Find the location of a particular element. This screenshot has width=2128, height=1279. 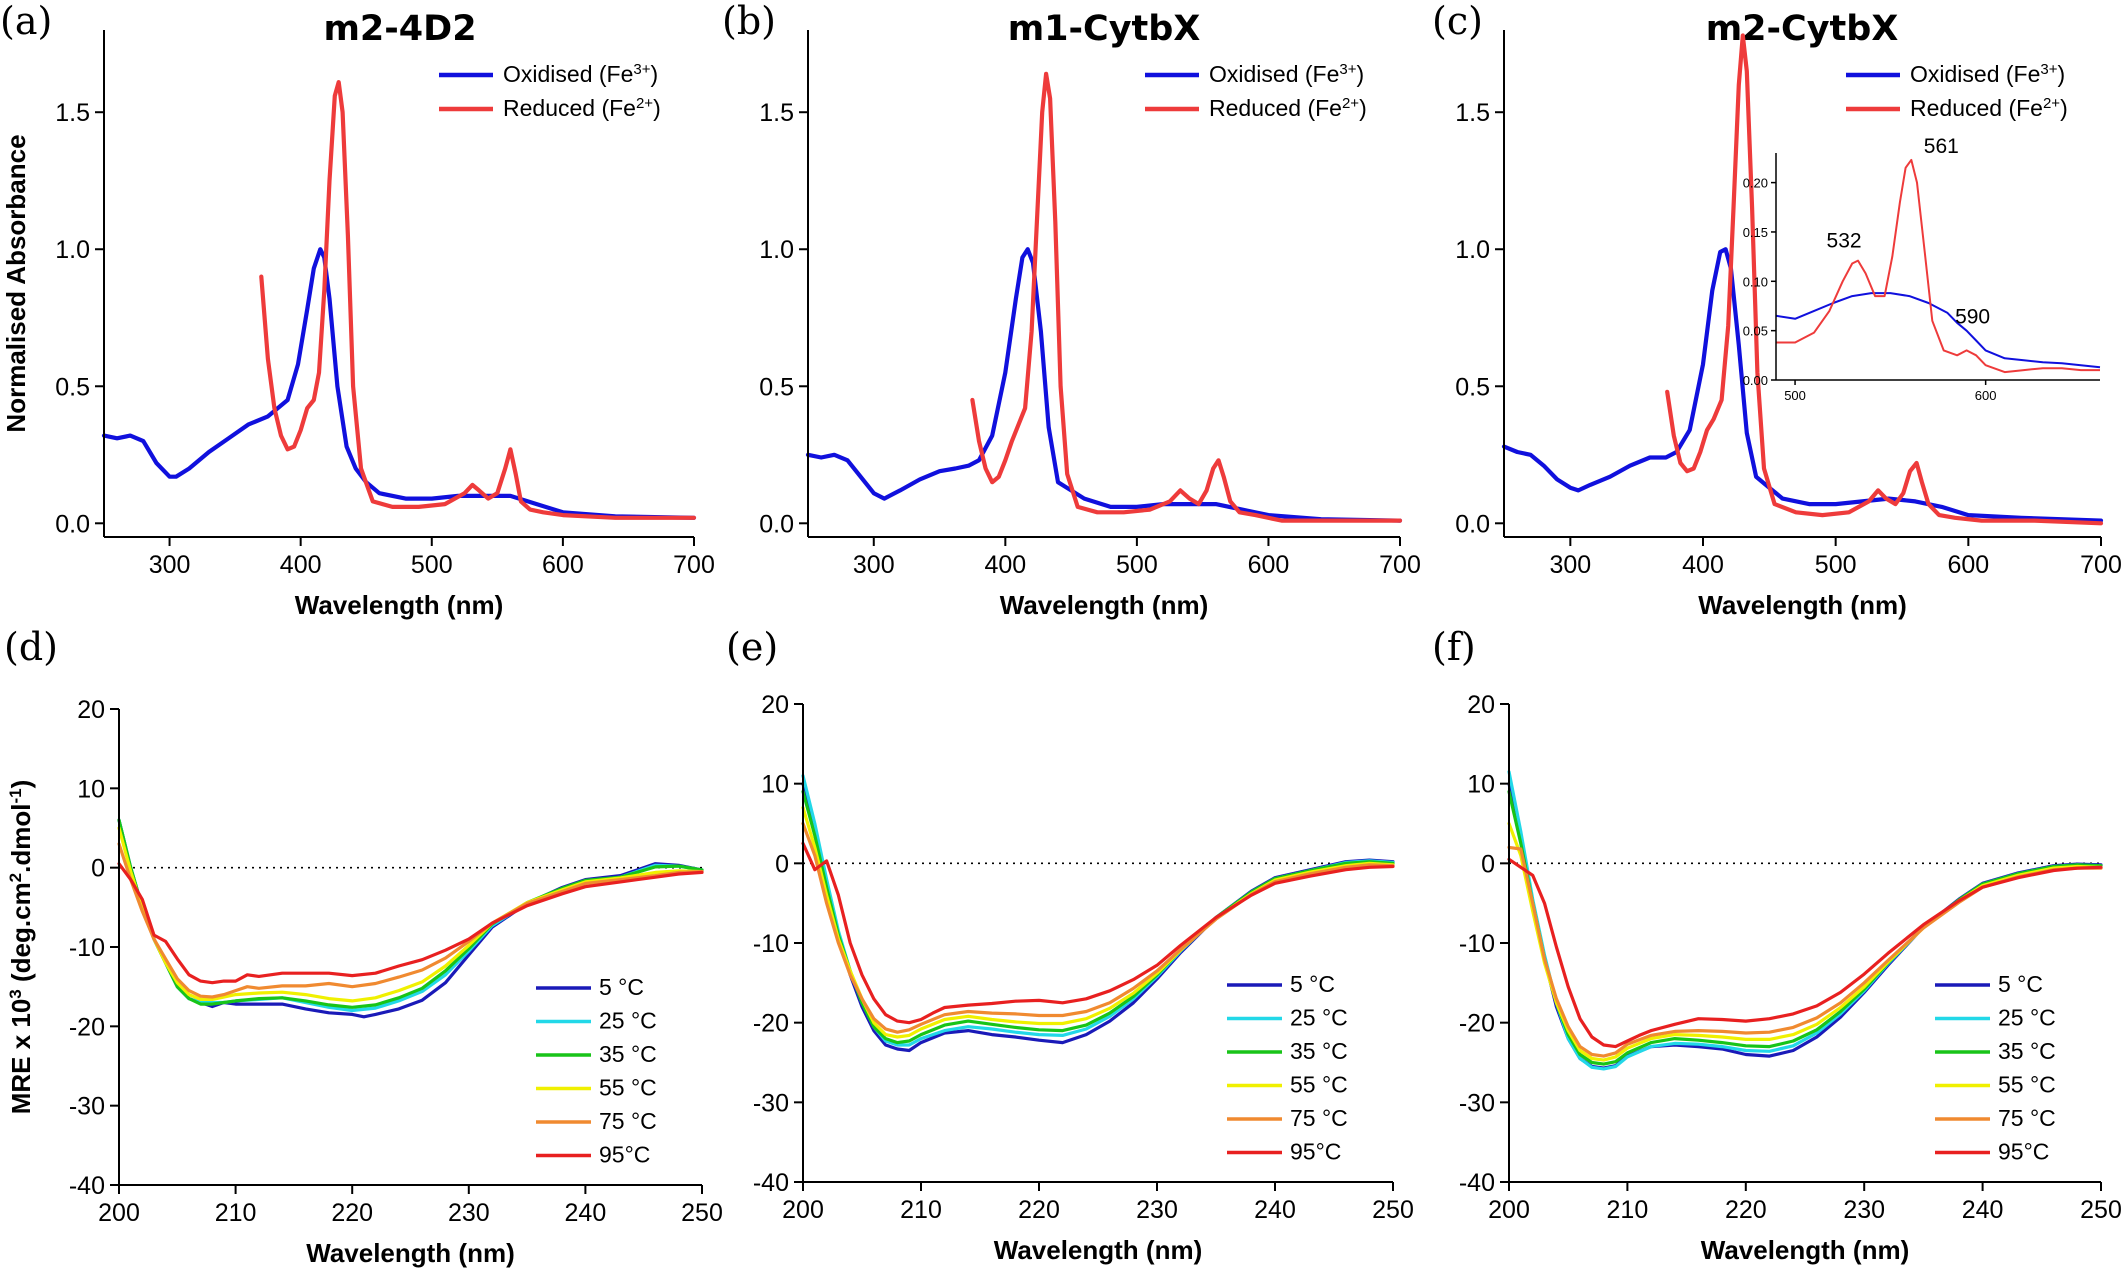

x-tick-label: 600 is located at coordinates (1968, 565).